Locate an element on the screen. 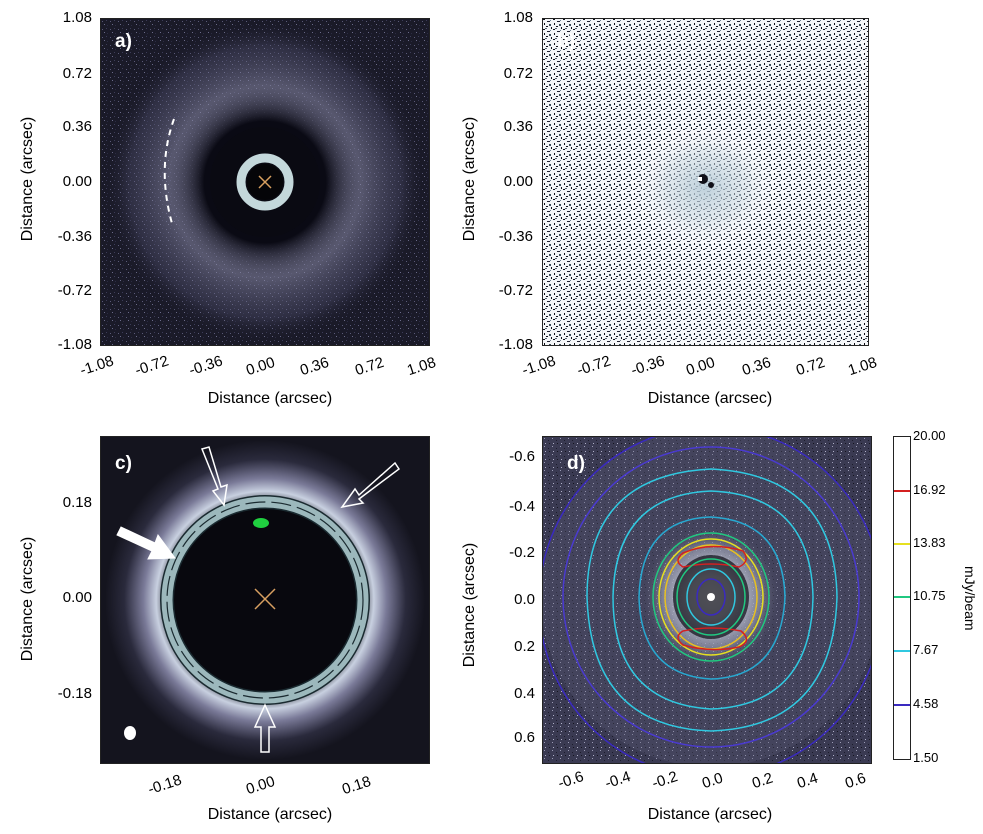  beam-ellipse is located at coordinates (130, 733).